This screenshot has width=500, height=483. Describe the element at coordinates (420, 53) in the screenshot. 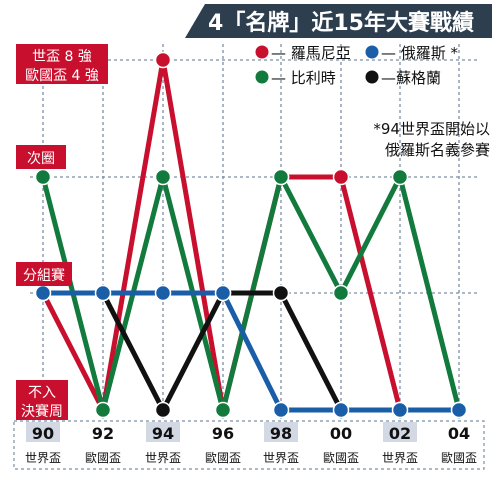

I see `legend-label-俄羅斯: — 俄羅斯 *` at that location.